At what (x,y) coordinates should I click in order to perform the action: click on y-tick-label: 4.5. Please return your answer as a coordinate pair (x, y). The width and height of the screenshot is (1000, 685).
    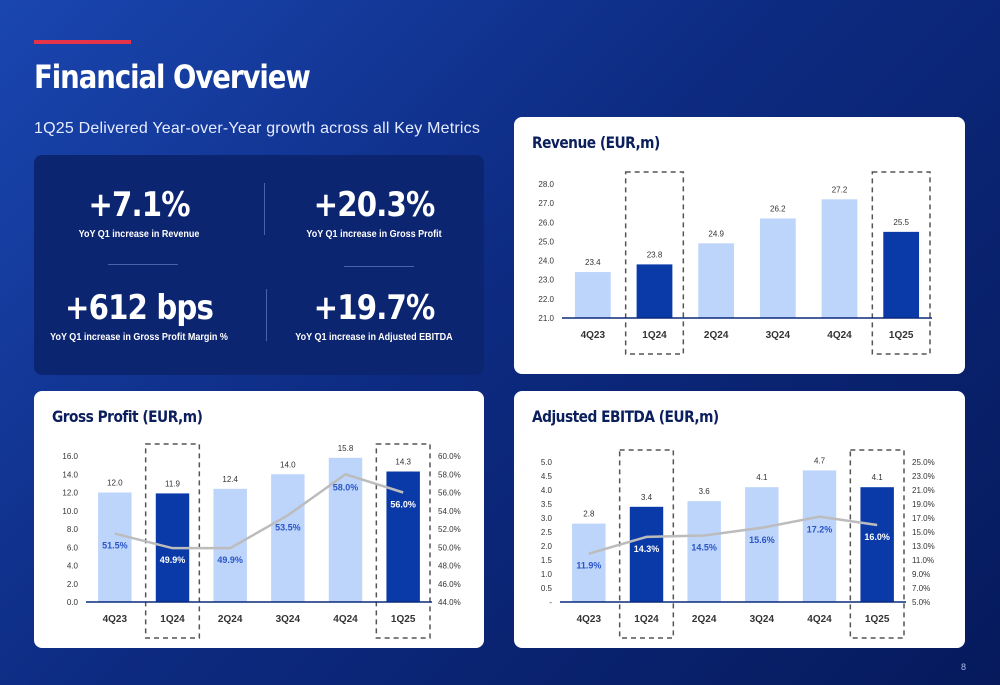
    Looking at the image, I should click on (547, 476).